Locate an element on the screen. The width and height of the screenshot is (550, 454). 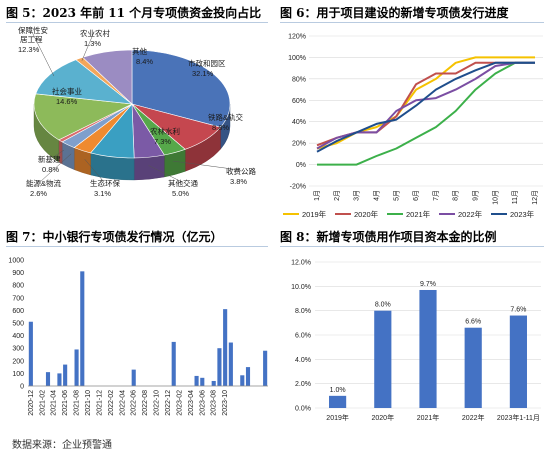
pie-label-新基建: 新基建 is located at coordinates (49, 159).